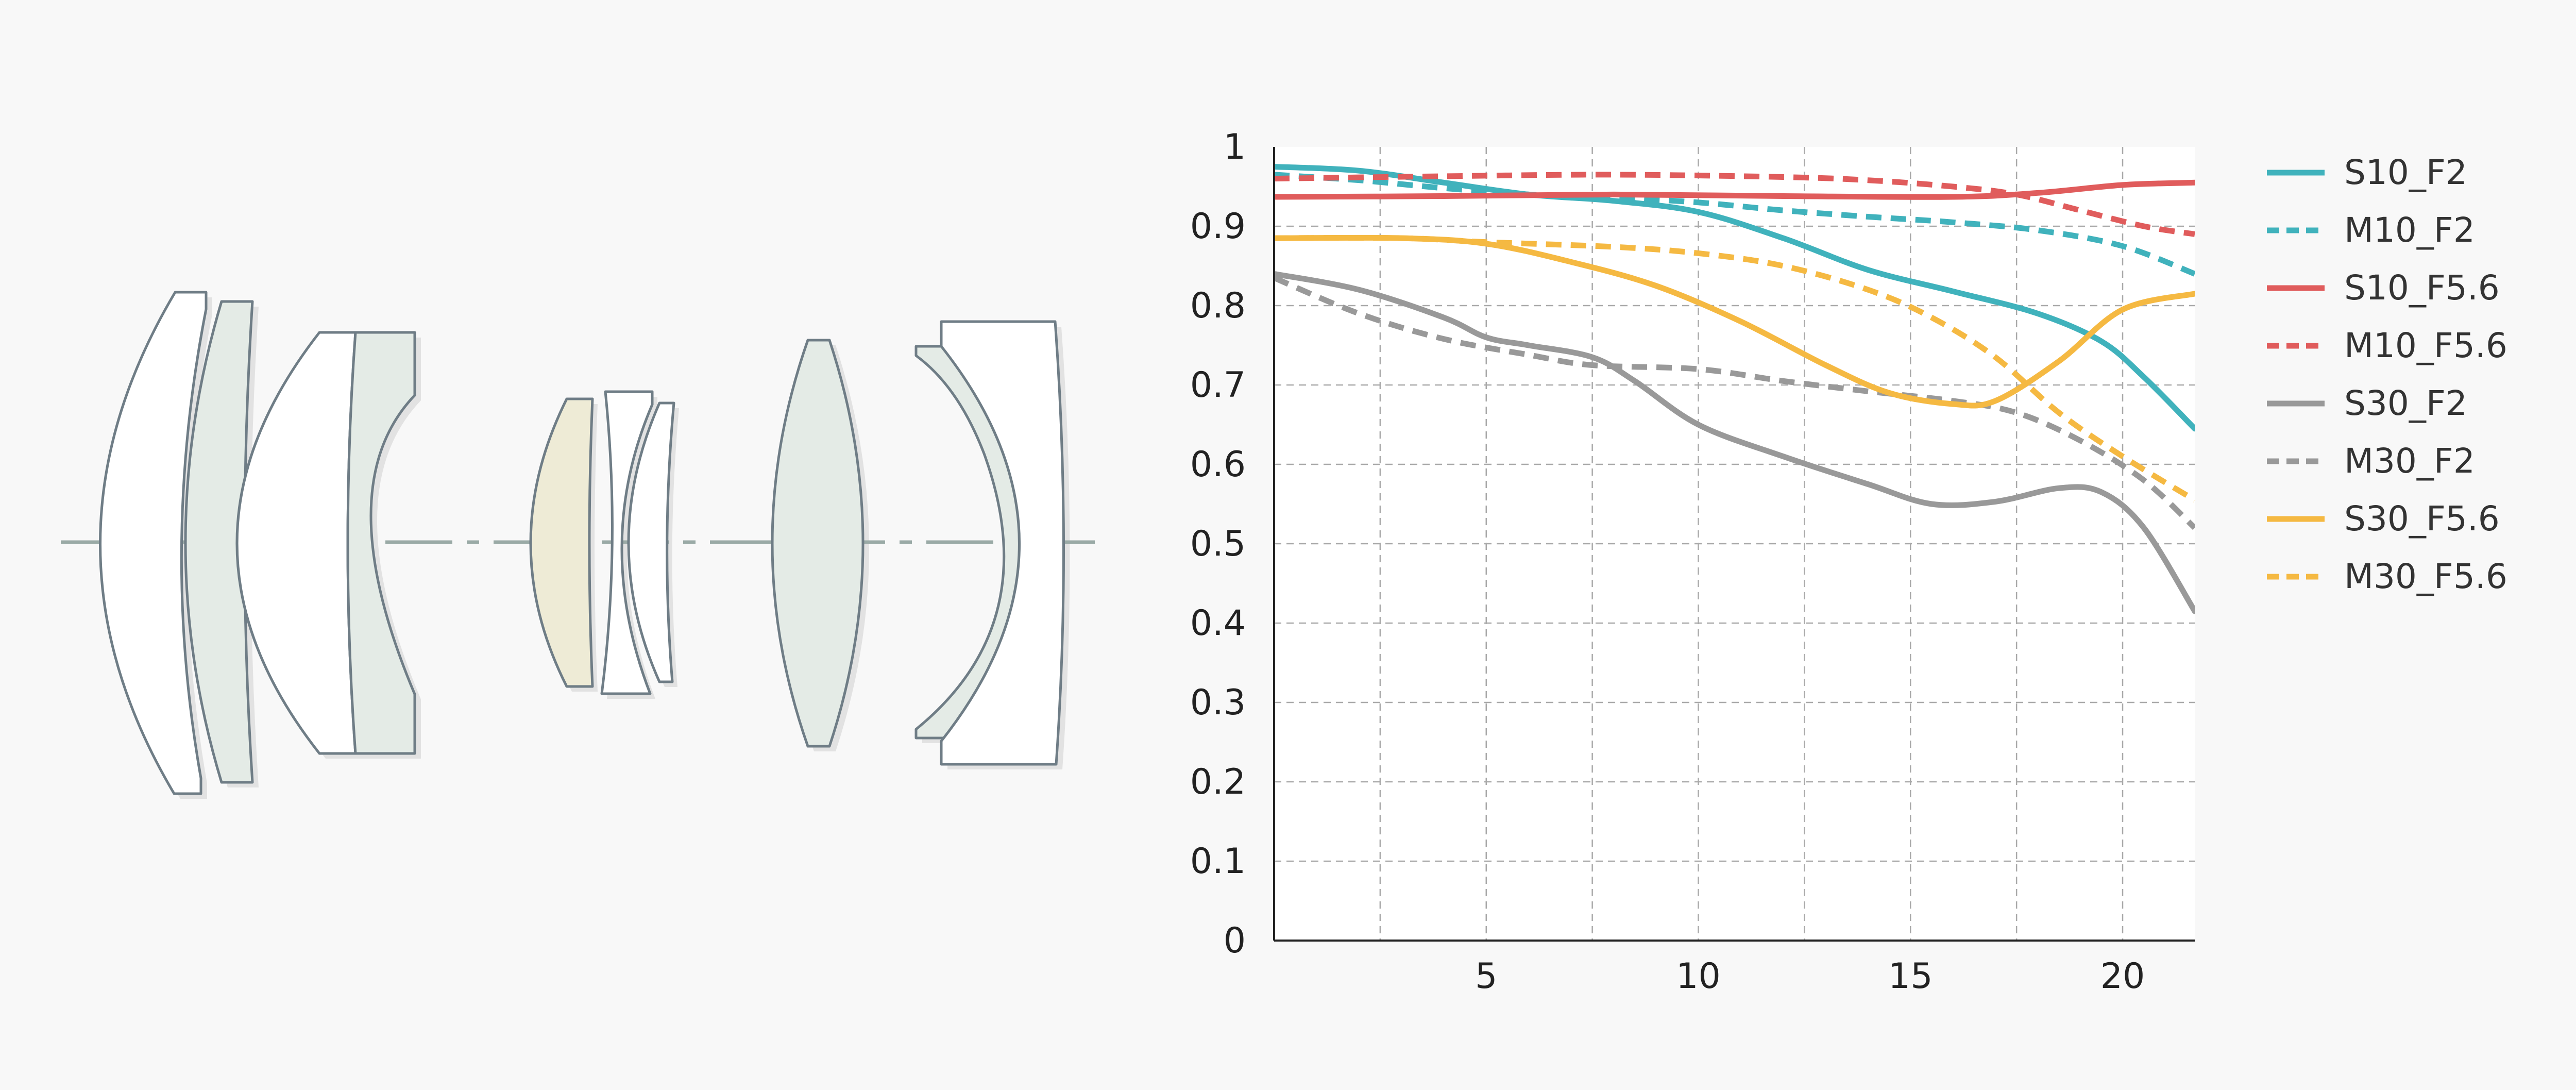  What do you see at coordinates (2425, 576) in the screenshot?
I see `legend-label: M30_F5.6` at bounding box center [2425, 576].